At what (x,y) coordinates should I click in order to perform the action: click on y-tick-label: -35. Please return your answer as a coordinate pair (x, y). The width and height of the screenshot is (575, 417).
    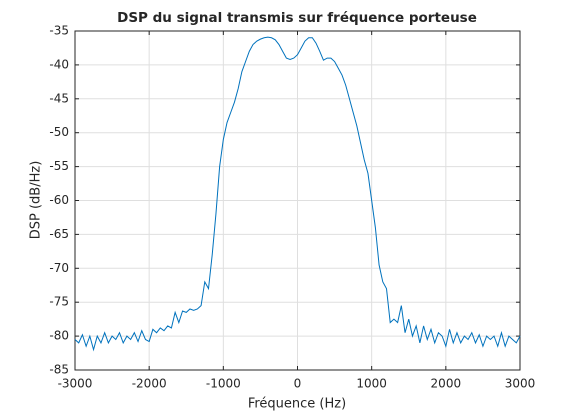
    Looking at the image, I should click on (59, 31).